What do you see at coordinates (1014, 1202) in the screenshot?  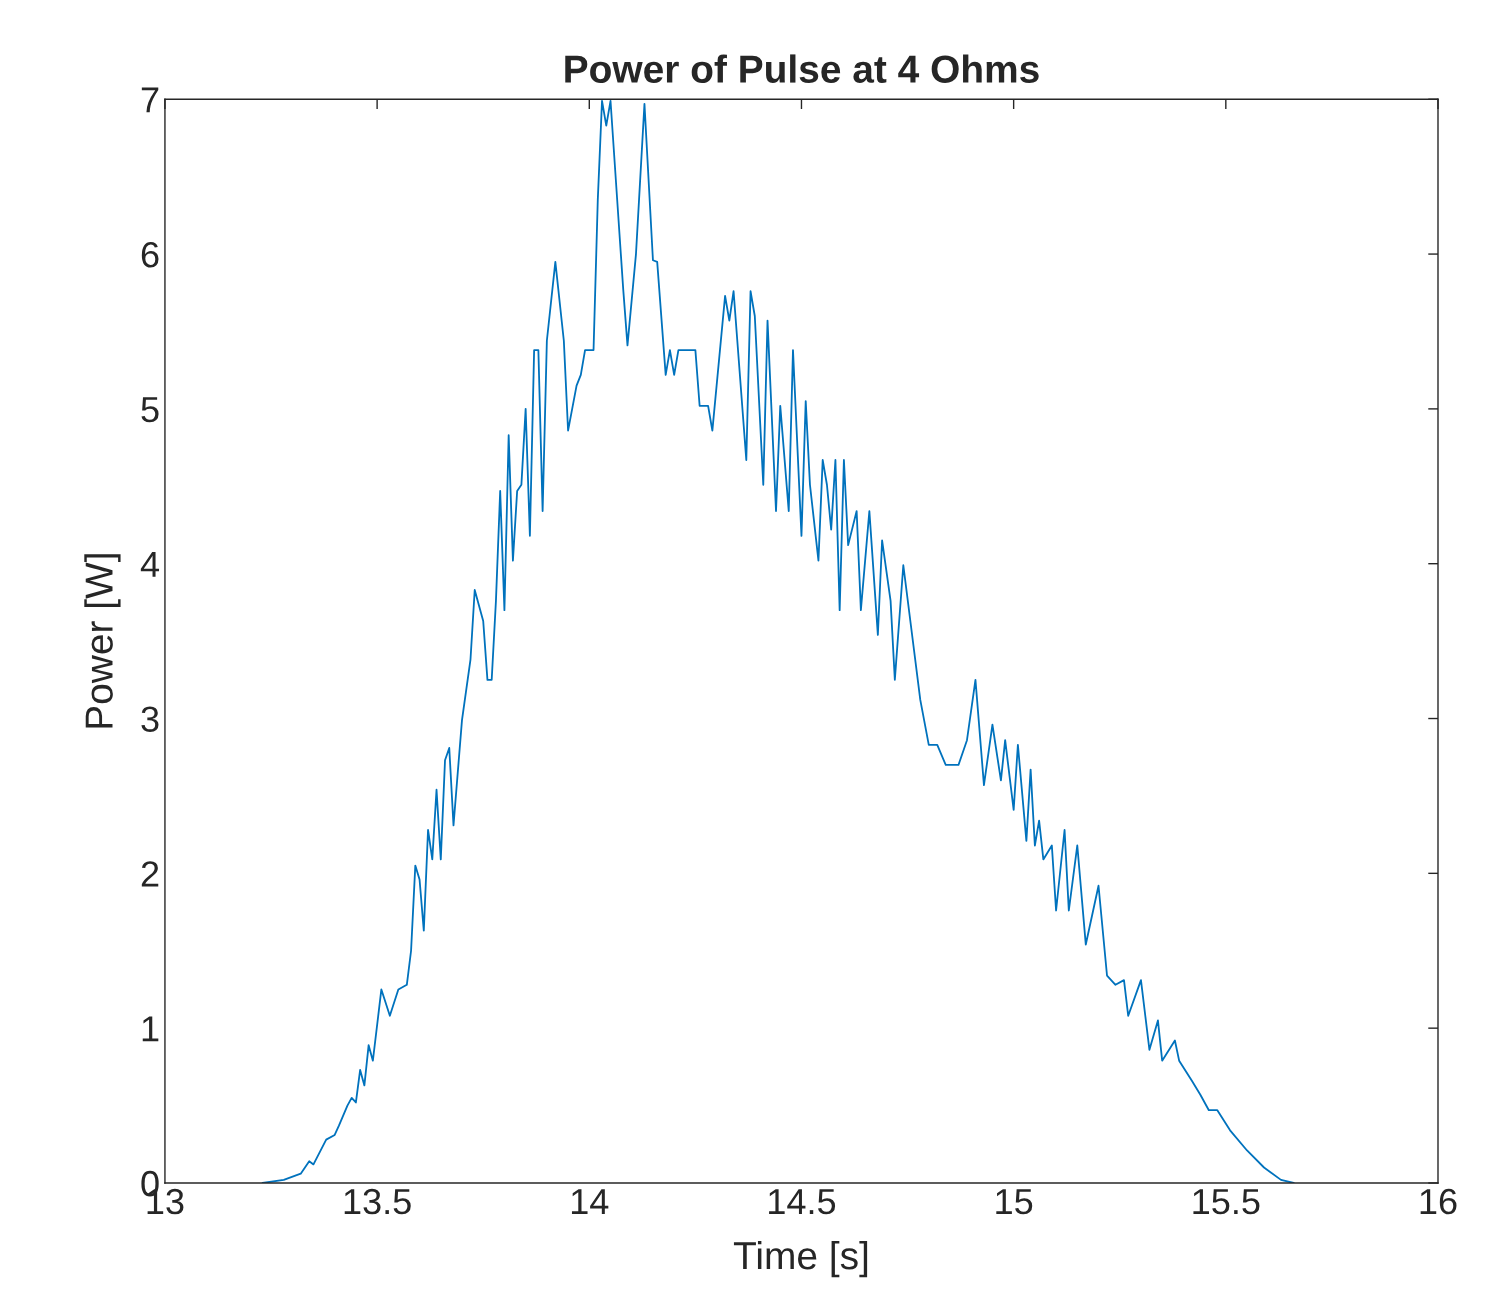 I see `x-tick-label: 15` at bounding box center [1014, 1202].